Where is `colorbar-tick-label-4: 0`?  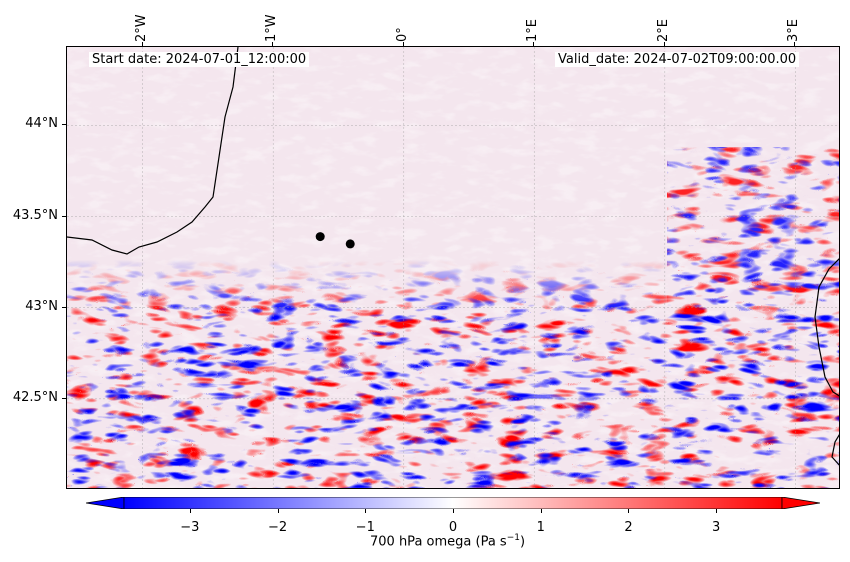 colorbar-tick-label-4: 0 is located at coordinates (453, 527).